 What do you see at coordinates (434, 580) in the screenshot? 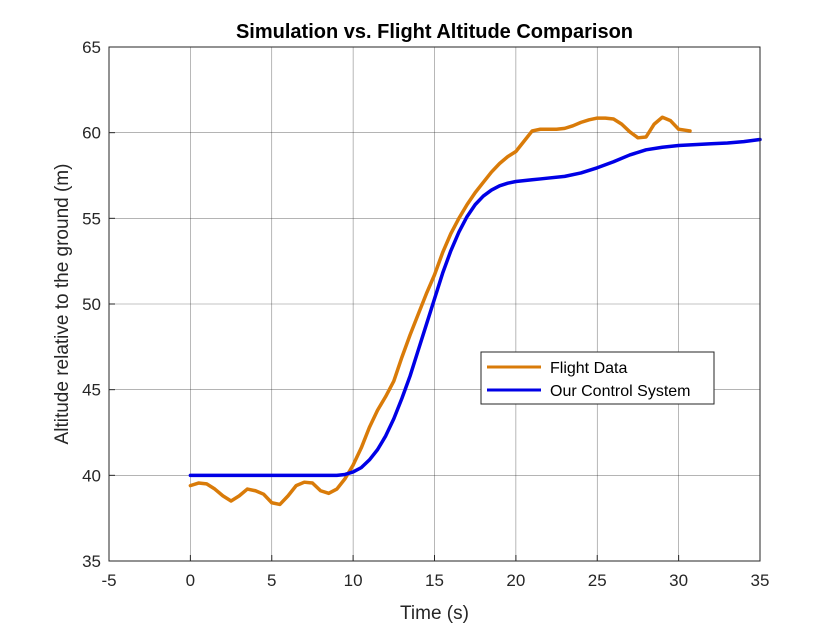
I see `x-tick-label: 15` at bounding box center [434, 580].